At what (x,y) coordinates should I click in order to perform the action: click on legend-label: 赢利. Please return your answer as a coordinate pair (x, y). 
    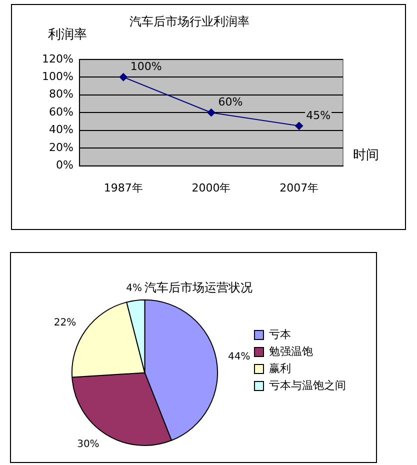
    Looking at the image, I should click on (280, 368).